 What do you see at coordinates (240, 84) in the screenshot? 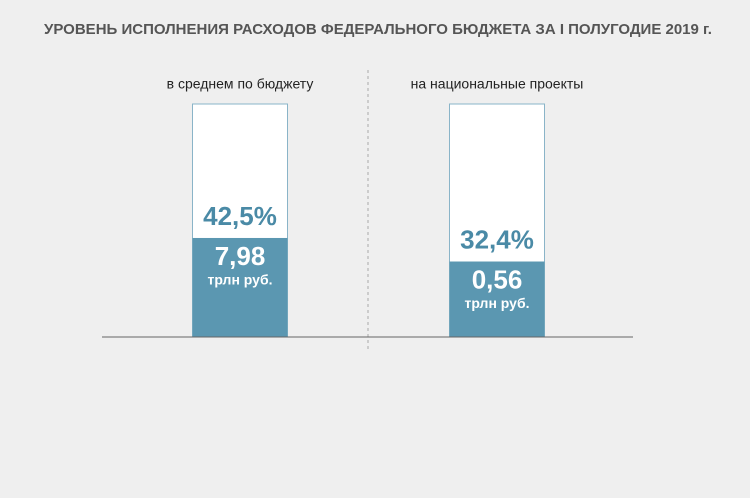
I see `category-label: в среднем по бюджету` at bounding box center [240, 84].